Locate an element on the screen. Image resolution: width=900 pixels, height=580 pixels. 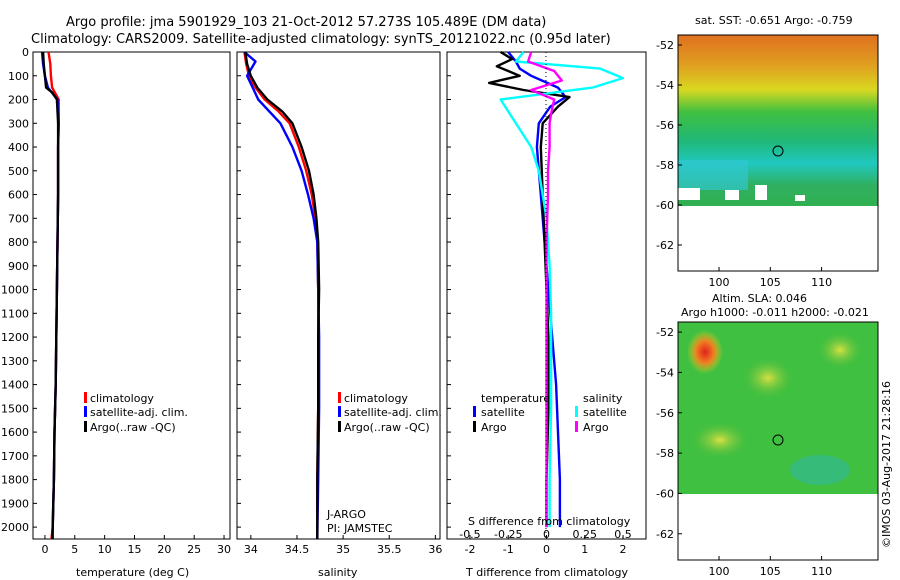
map2-title-line1: Altim. SLA: 0.046 is located at coordinates (759, 298).